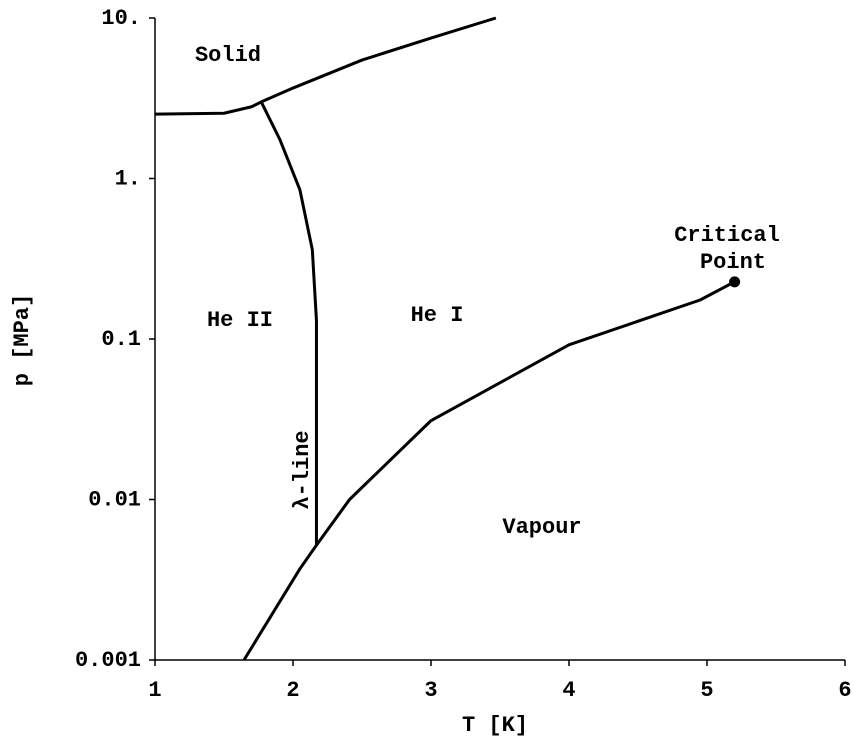 This screenshot has width=853, height=743. Describe the element at coordinates (495, 725) in the screenshot. I see `x-axis-label: T [K]` at that location.